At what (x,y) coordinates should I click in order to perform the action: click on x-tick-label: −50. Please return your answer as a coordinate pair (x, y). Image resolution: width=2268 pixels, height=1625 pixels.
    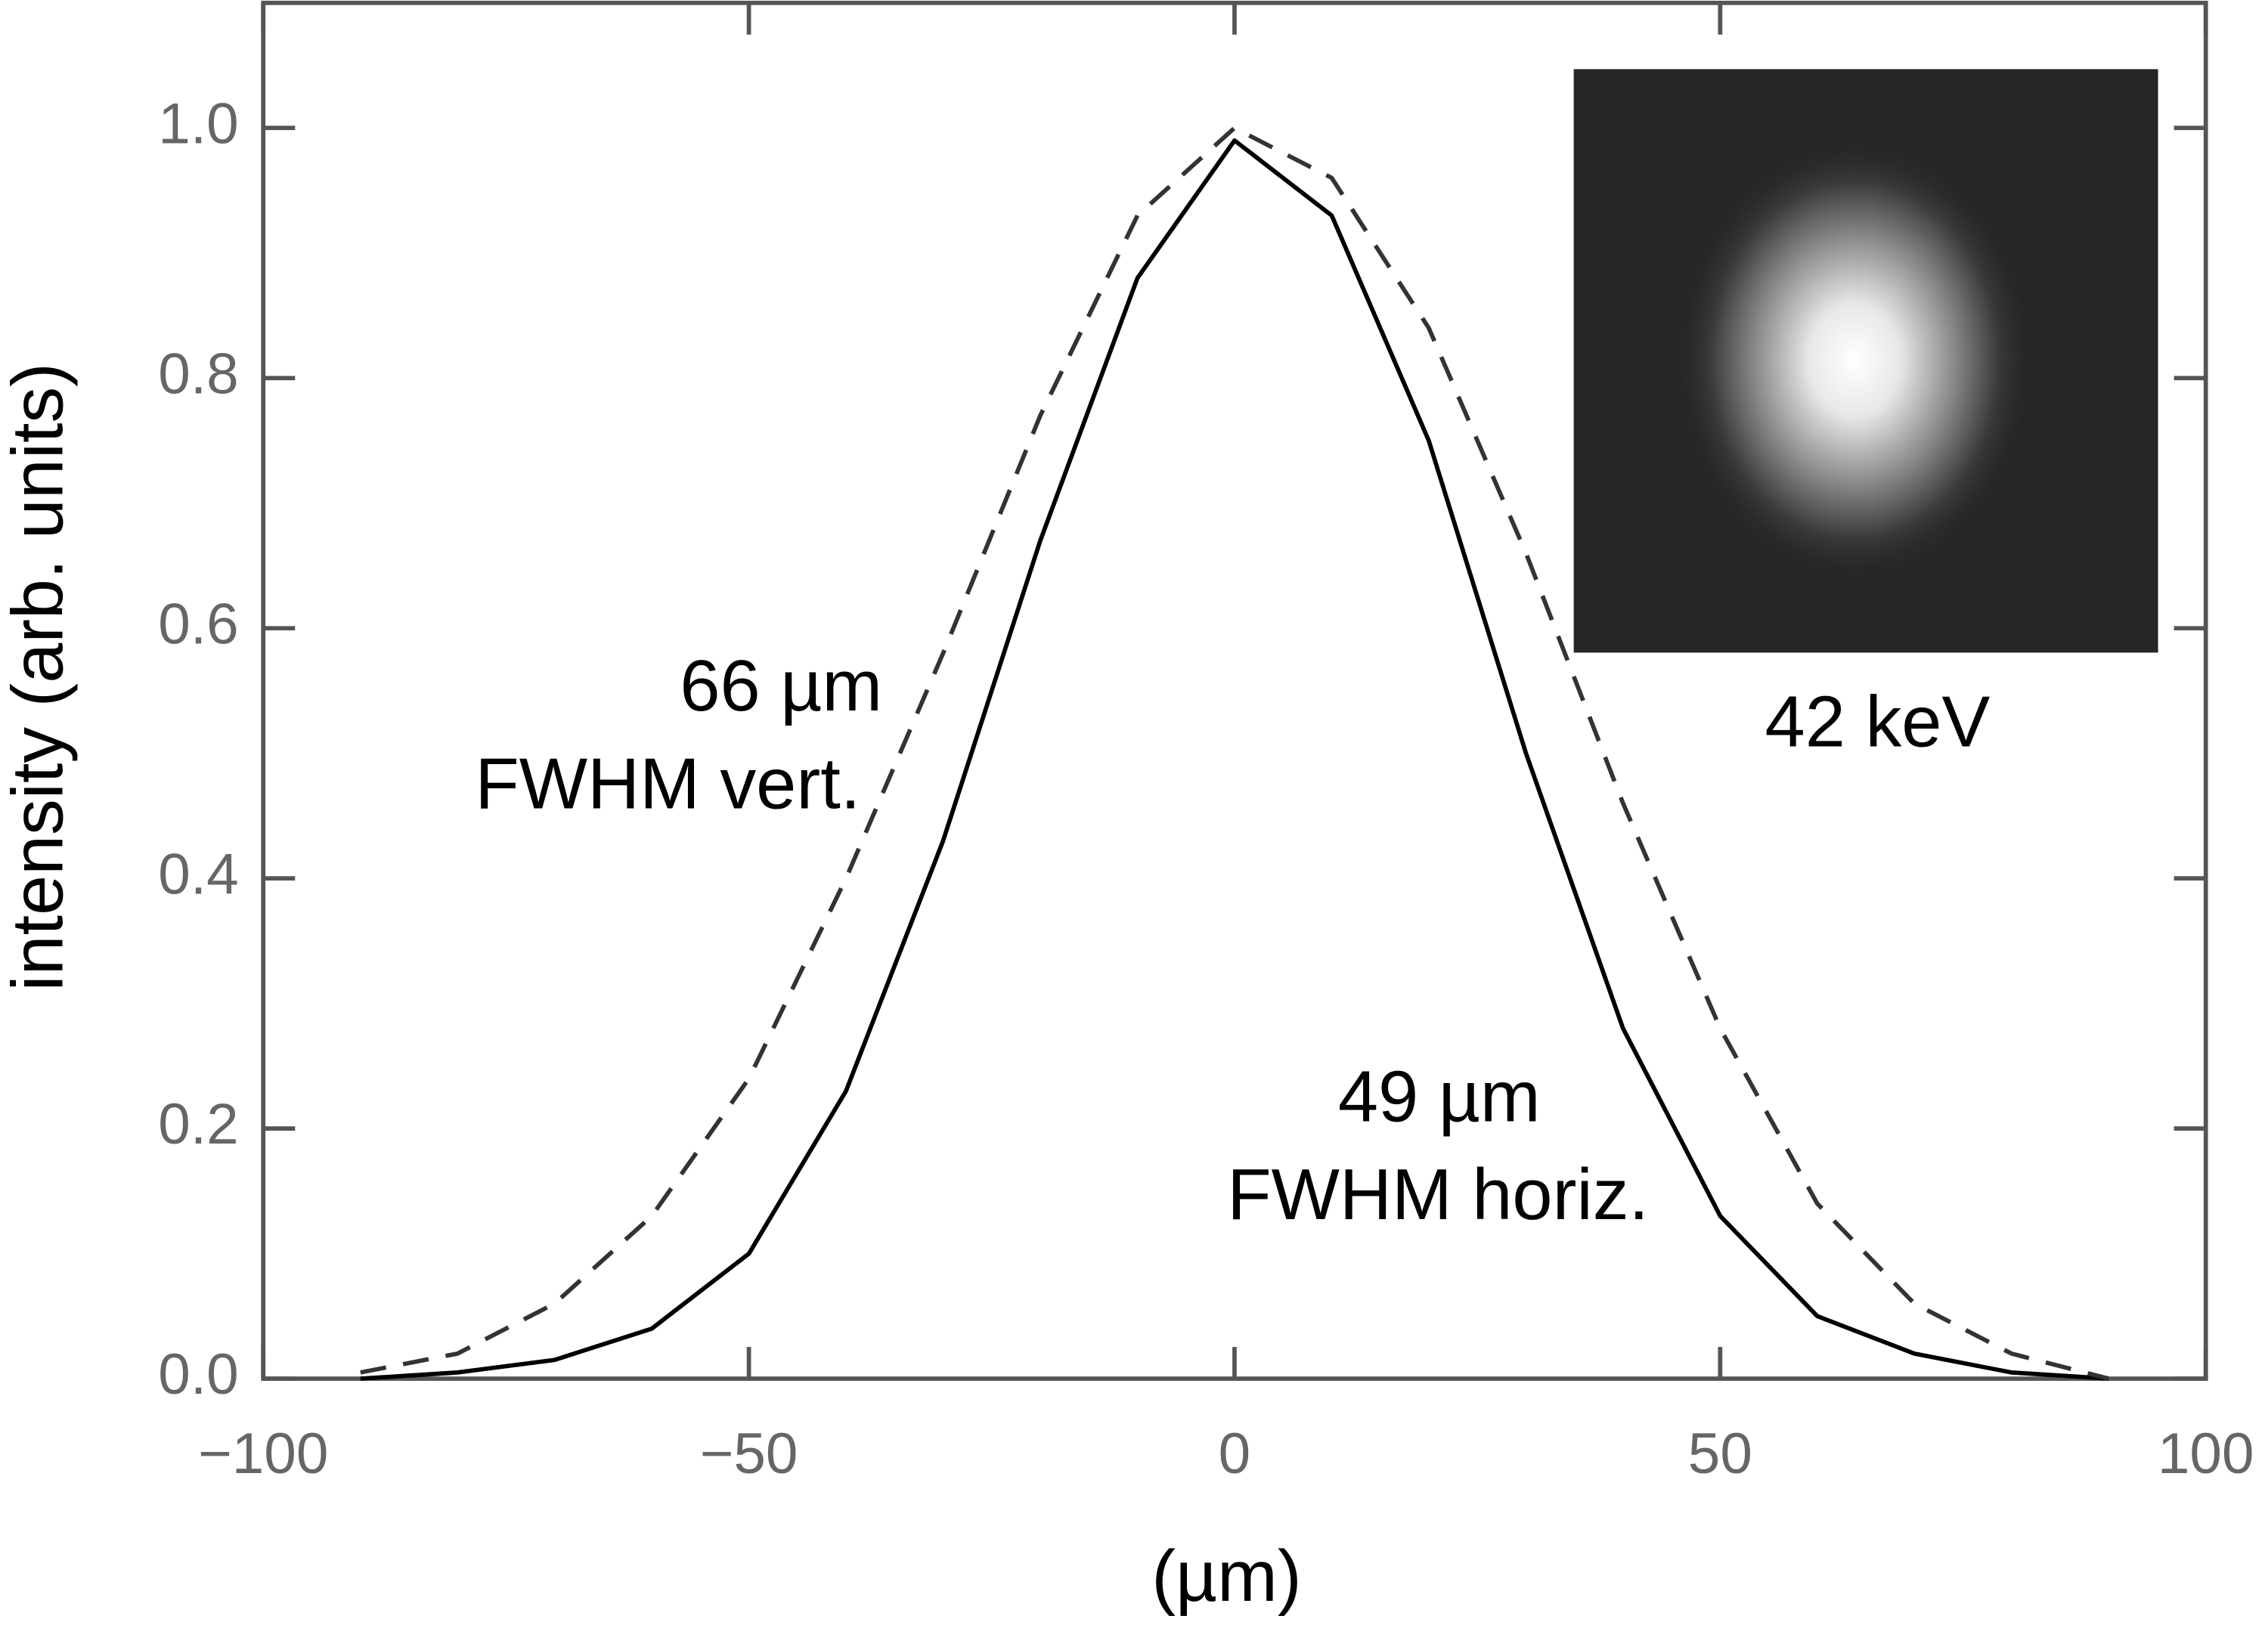
    Looking at the image, I should click on (749, 1454).